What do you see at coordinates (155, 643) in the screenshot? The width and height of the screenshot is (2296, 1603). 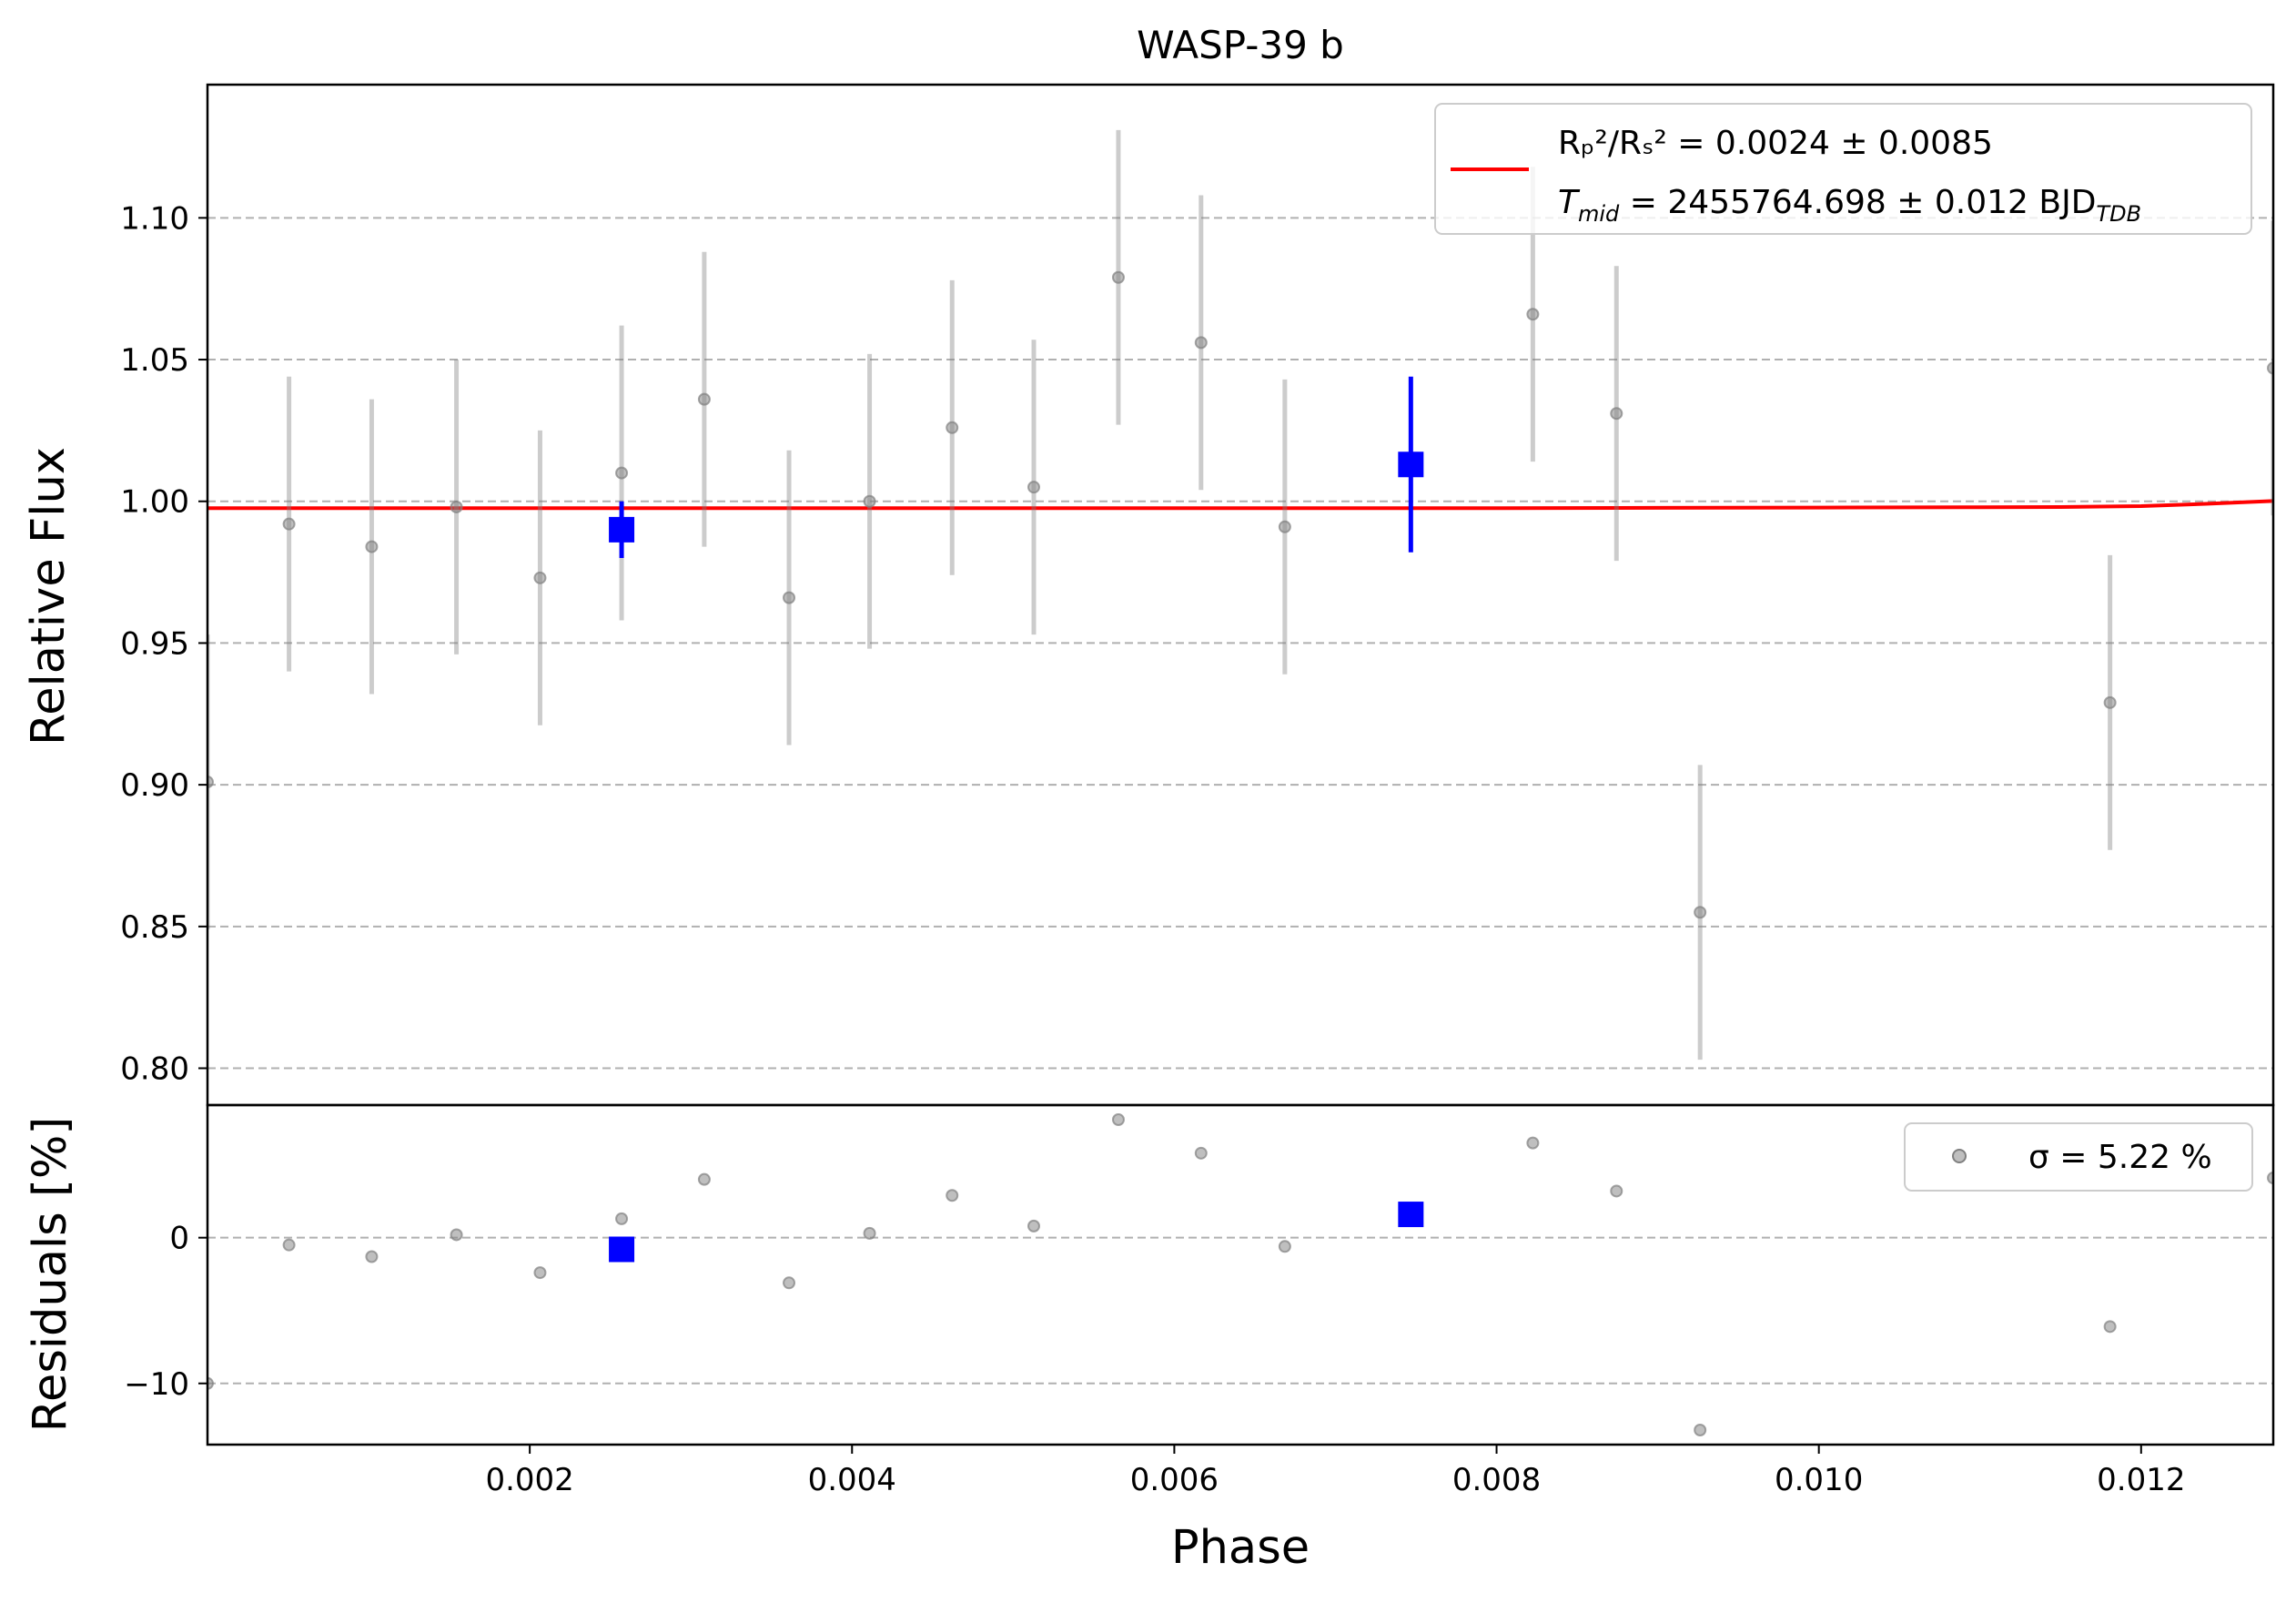 I see `flux-y-tick-label: 0.95` at bounding box center [155, 643].